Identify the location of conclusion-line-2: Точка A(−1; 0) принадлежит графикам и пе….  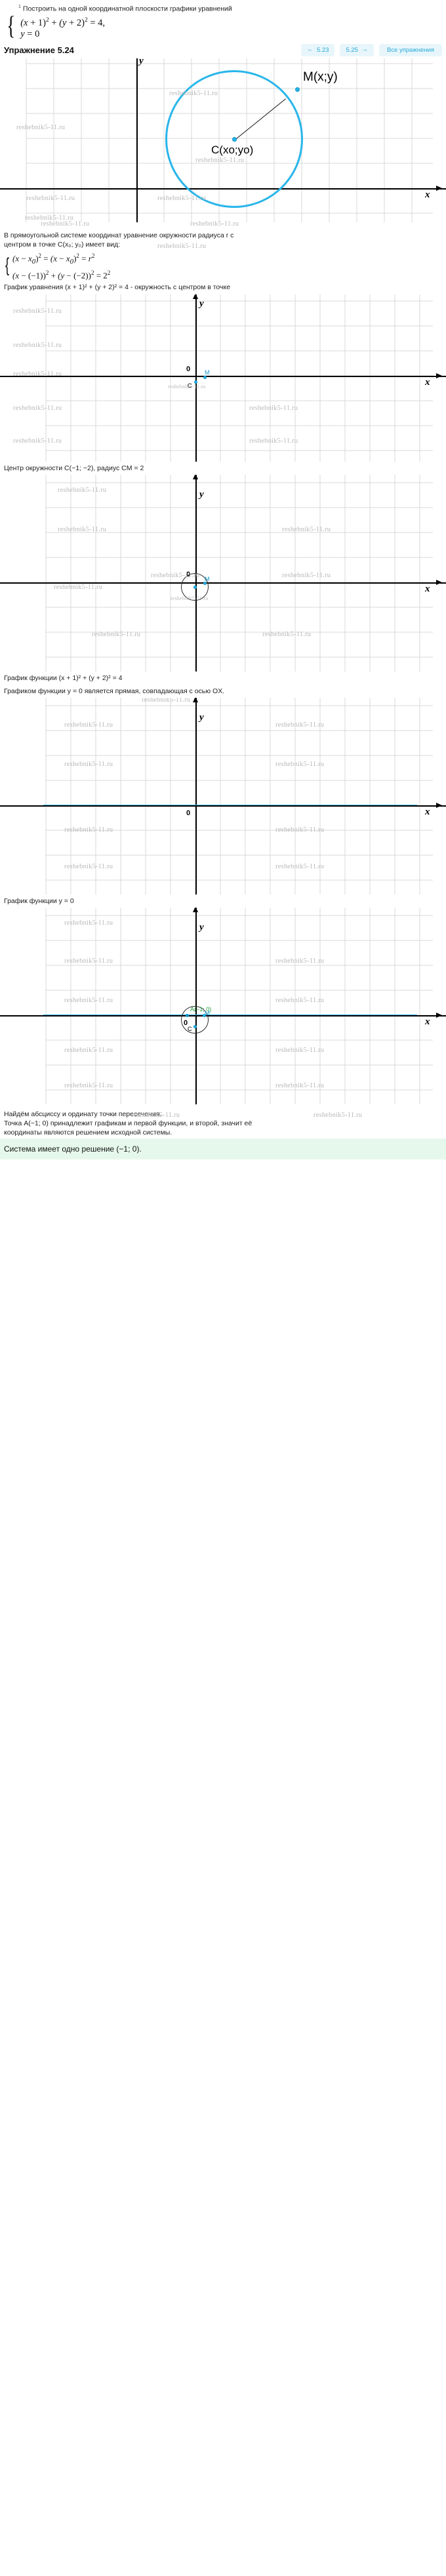
(128, 1123).